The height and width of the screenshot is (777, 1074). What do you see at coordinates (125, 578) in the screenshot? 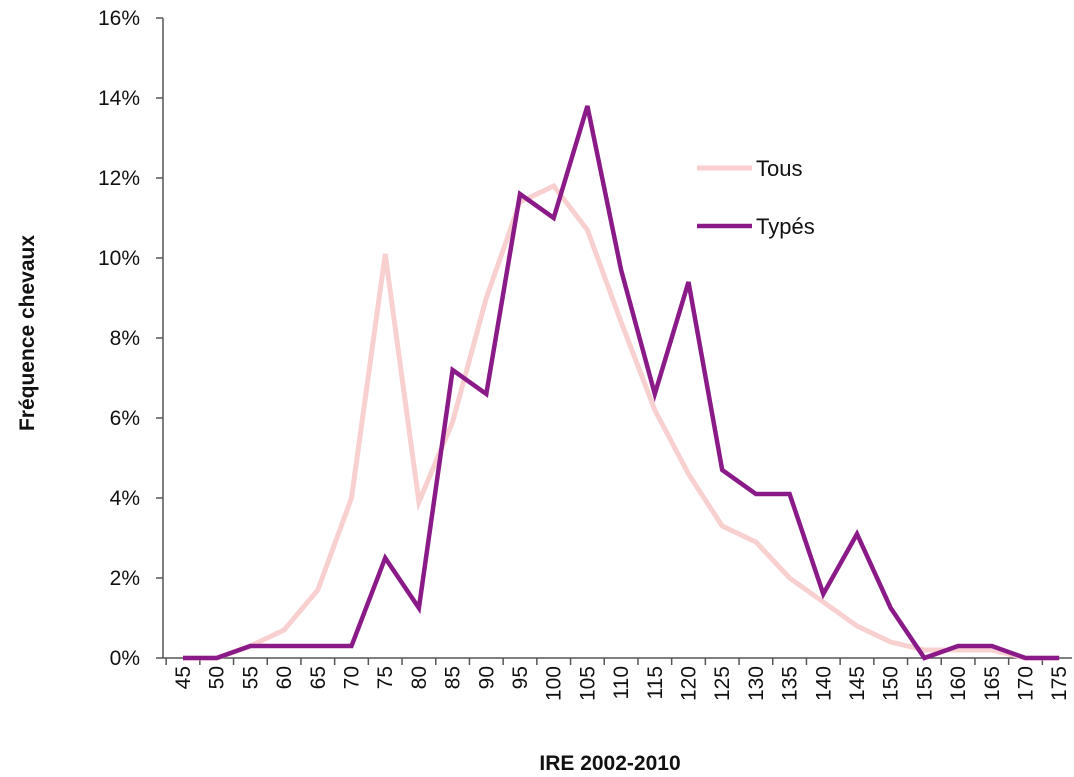
I see `y-tick-label: 2%` at bounding box center [125, 578].